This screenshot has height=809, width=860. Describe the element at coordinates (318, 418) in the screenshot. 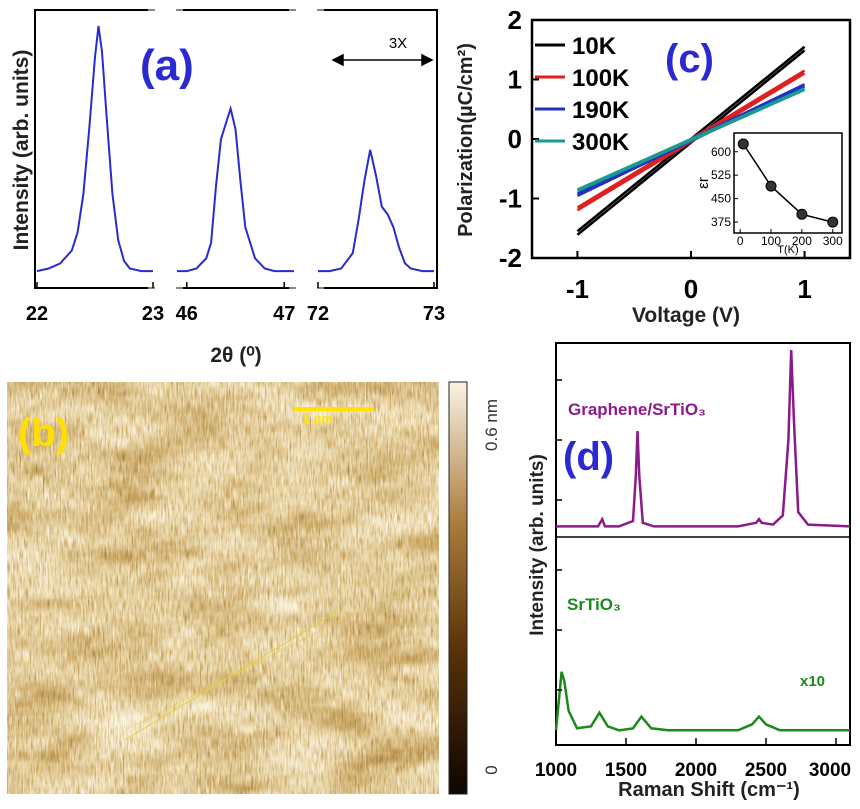

I see `panel-b-scalebar-label: 1 µm` at that location.